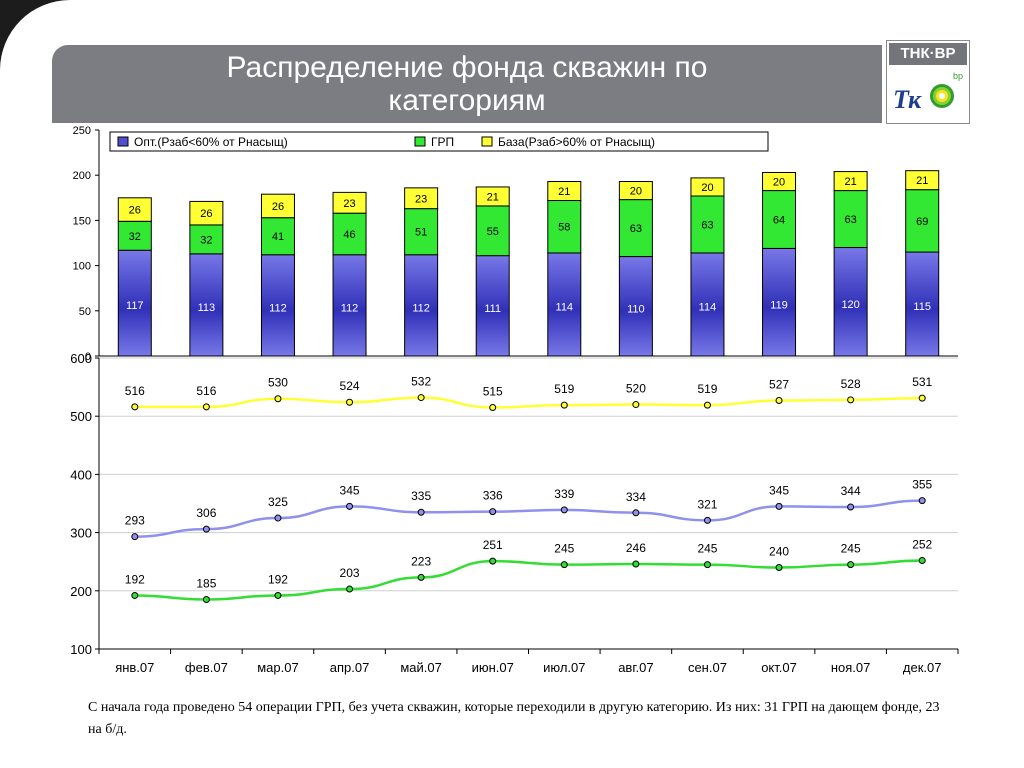 This screenshot has height=768, width=1024. I want to click on line-x-tick-label: июн.07, so click(493, 667).